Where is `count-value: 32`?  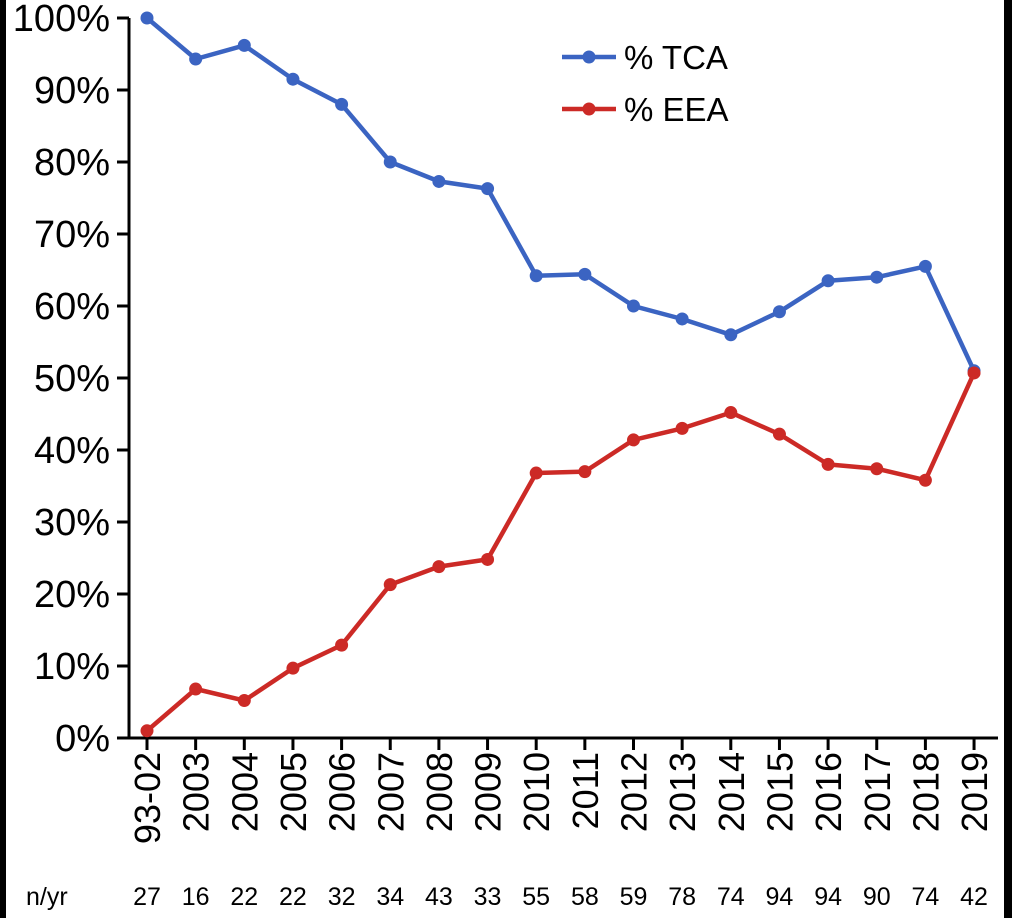 count-value: 32 is located at coordinates (342, 897).